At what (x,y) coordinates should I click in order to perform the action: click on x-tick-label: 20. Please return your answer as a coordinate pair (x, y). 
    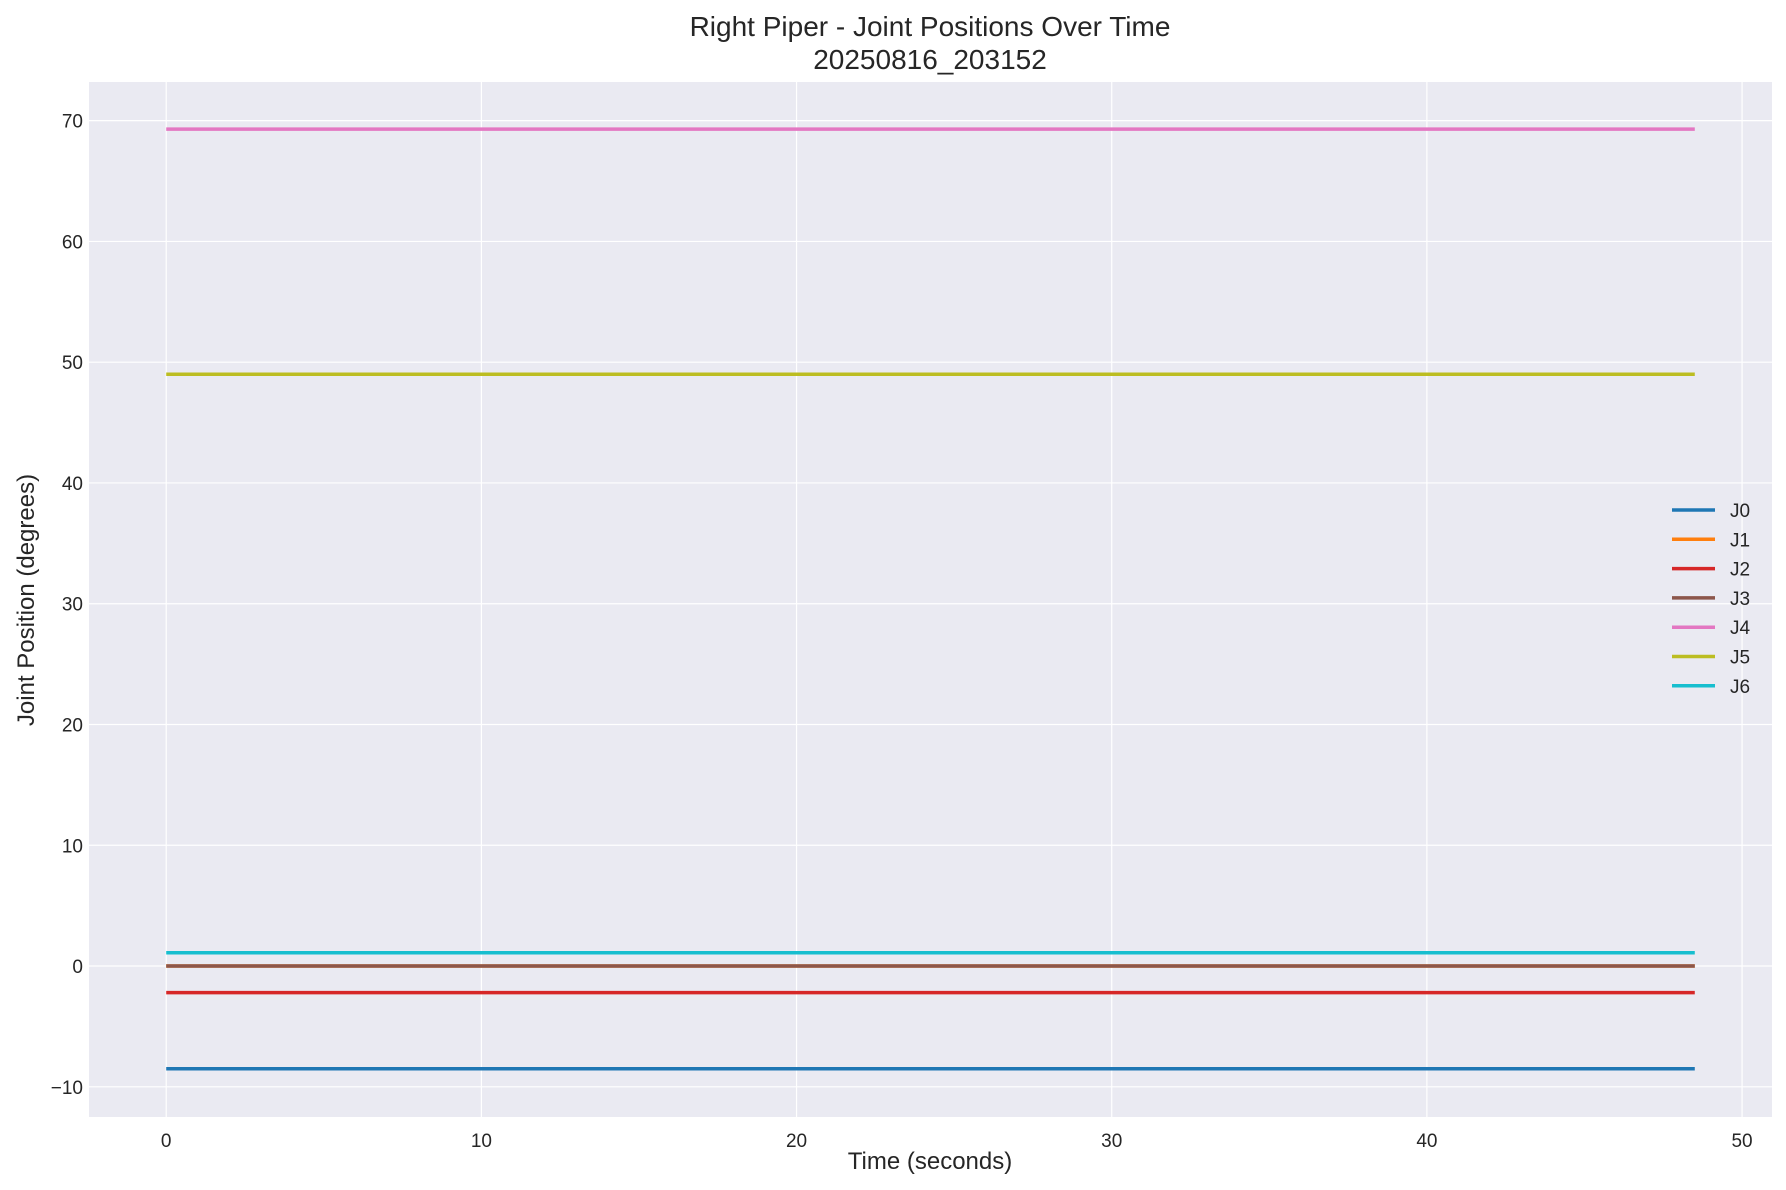
    Looking at the image, I should click on (796, 1141).